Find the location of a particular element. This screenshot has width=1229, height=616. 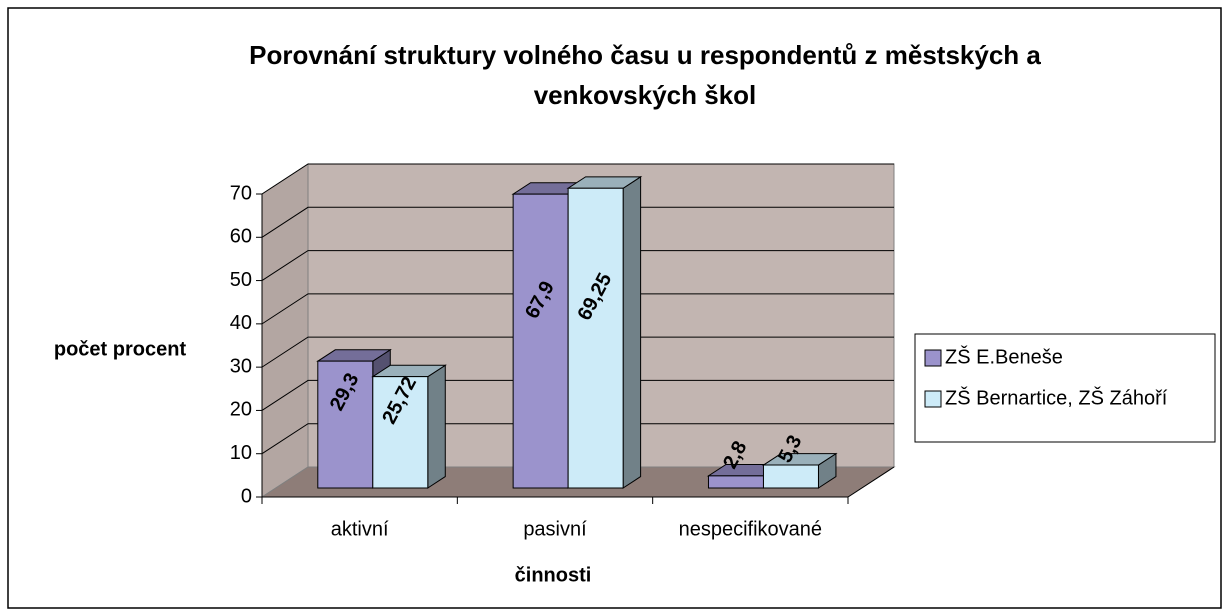

x-tick-label: pasivní is located at coordinates (555, 529).